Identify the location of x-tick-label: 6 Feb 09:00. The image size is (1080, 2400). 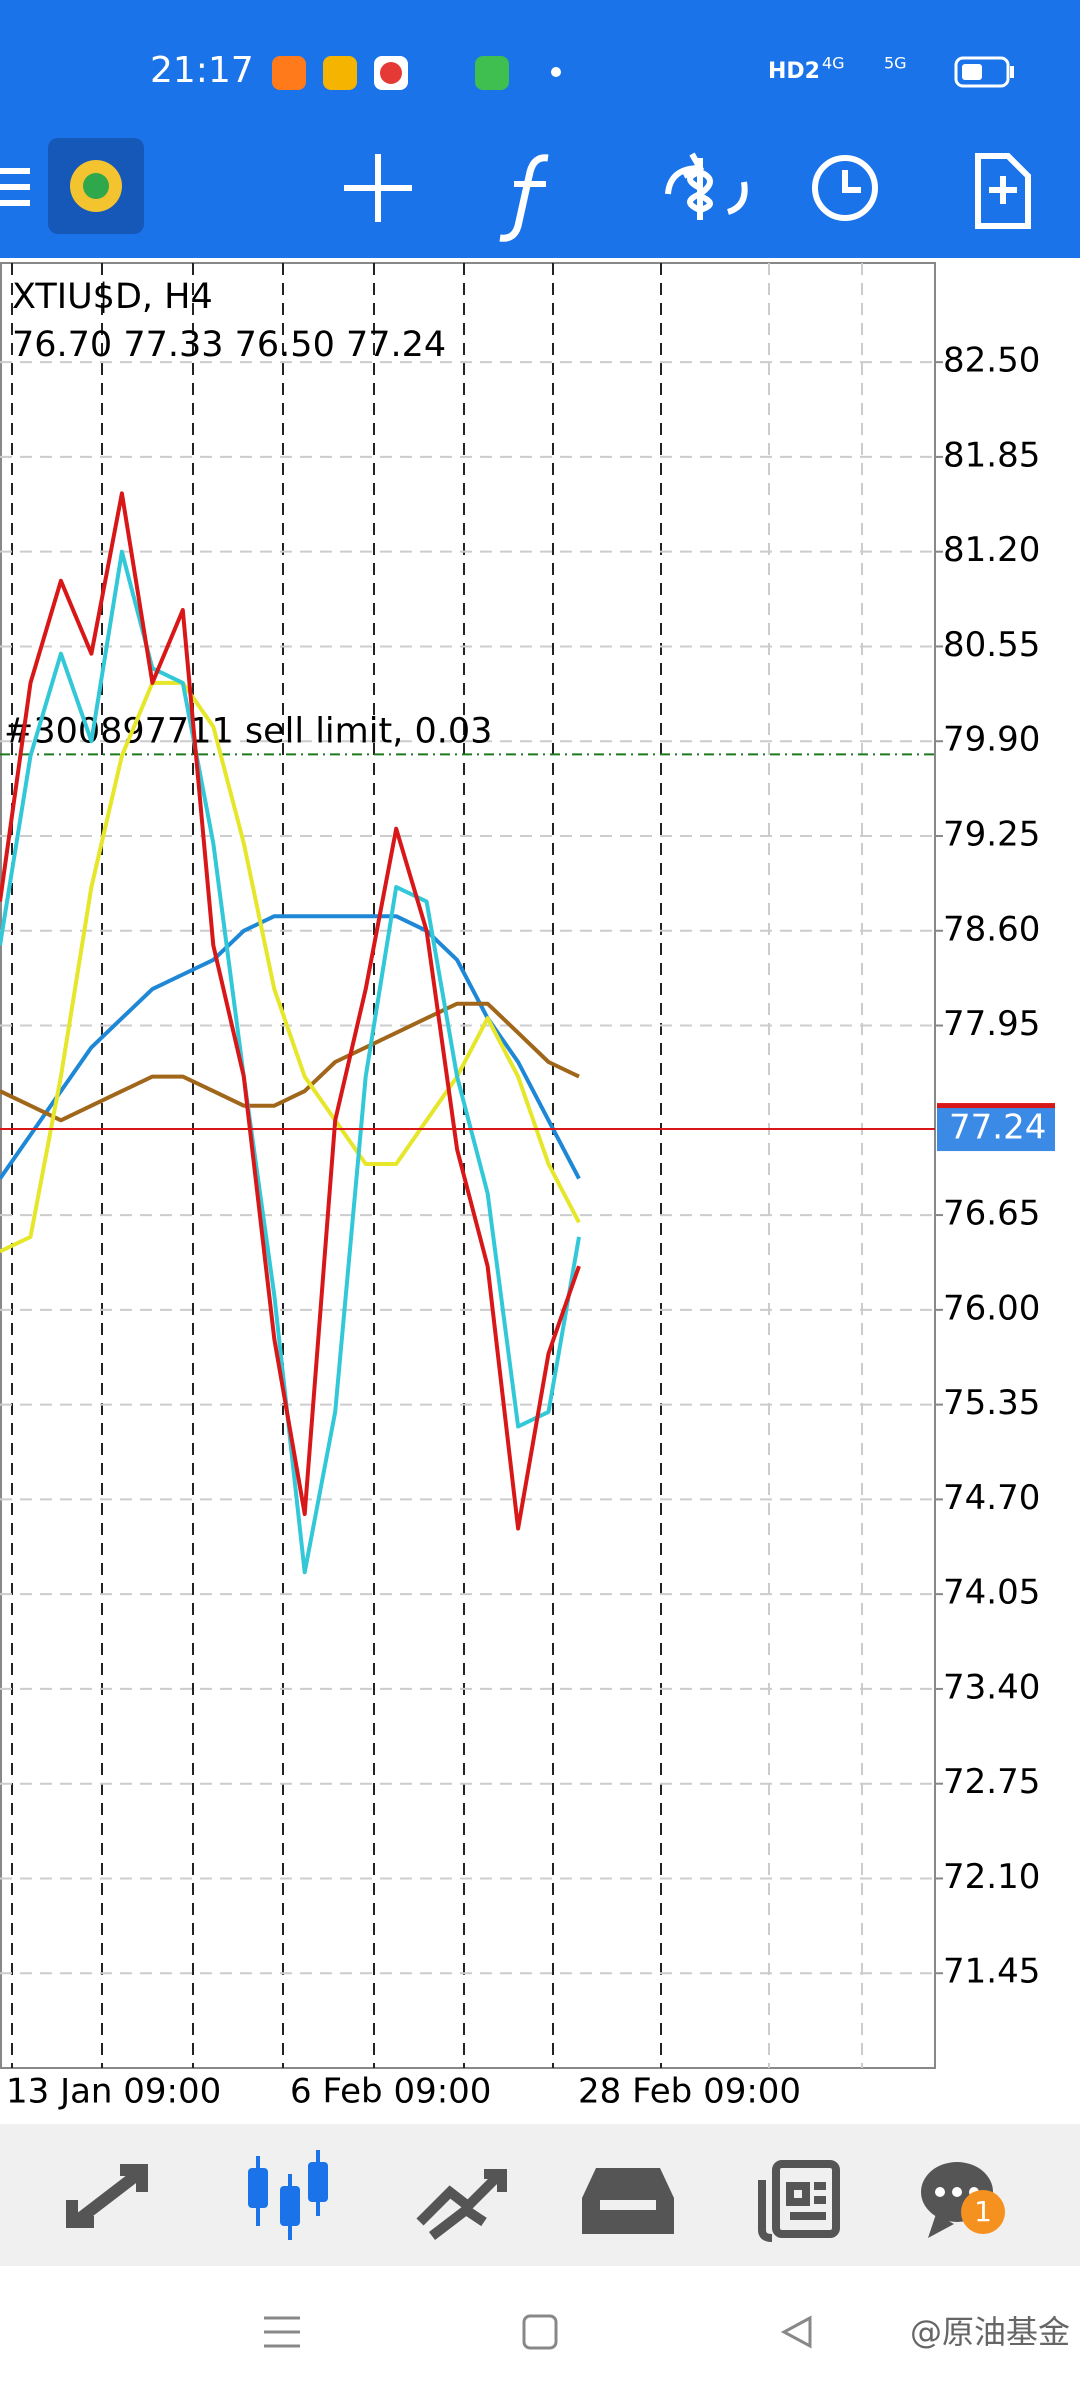
(390, 2092).